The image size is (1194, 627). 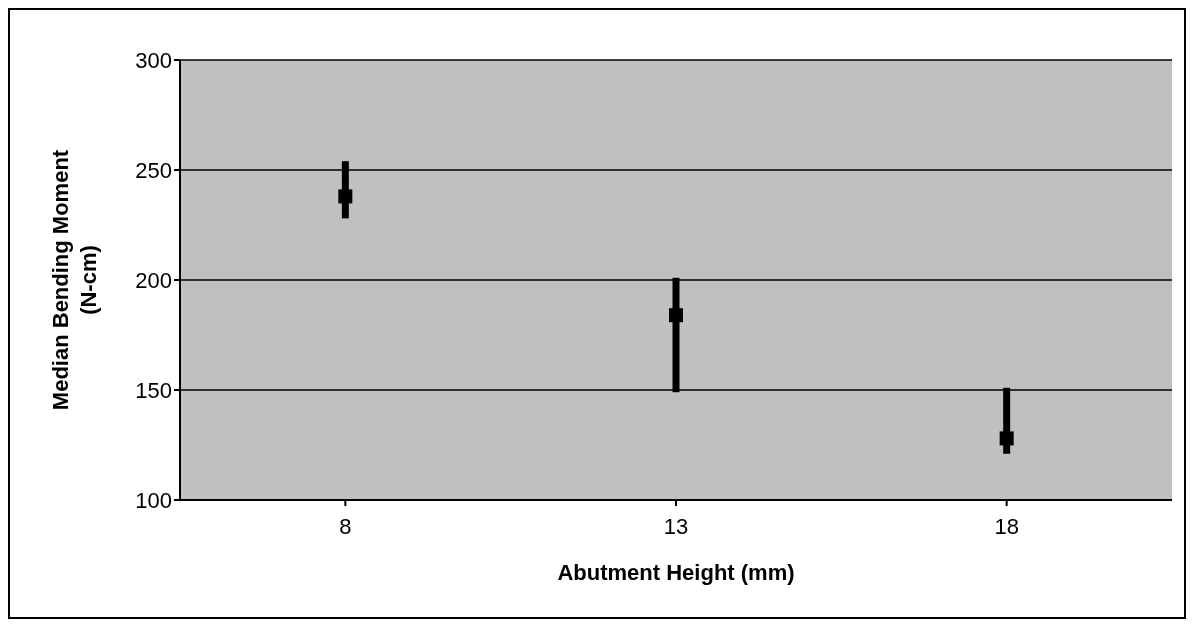 I want to click on y-tick-label: 250, so click(x=153, y=170).